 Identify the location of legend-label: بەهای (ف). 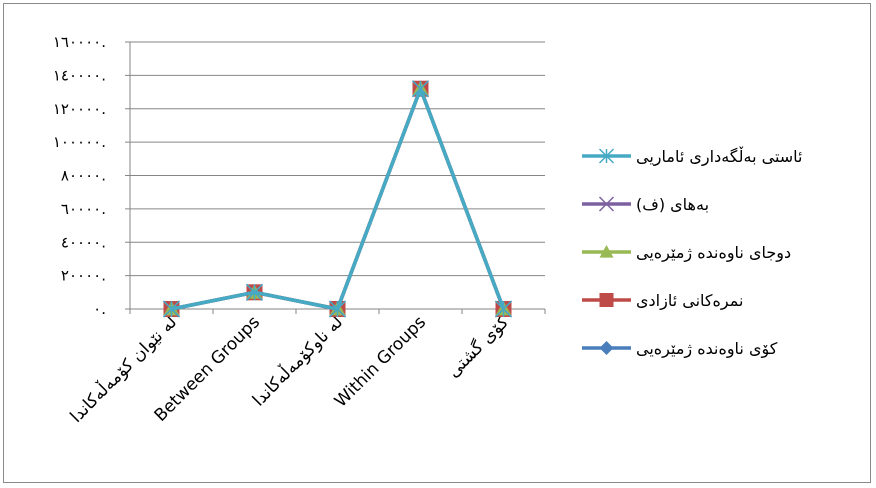
(672, 204).